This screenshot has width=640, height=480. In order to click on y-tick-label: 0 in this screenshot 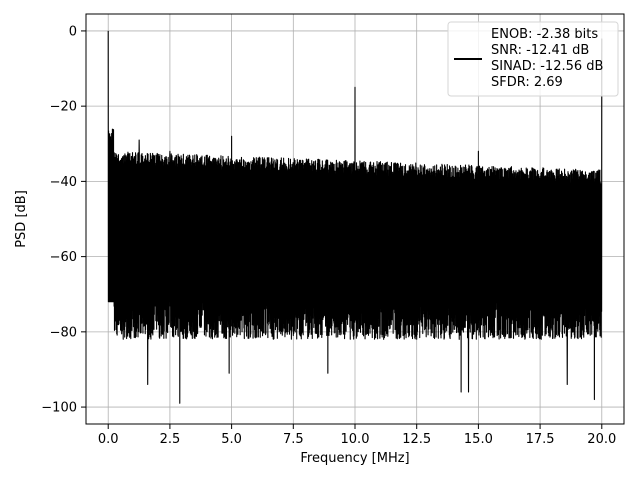, I will do `click(73, 31)`.